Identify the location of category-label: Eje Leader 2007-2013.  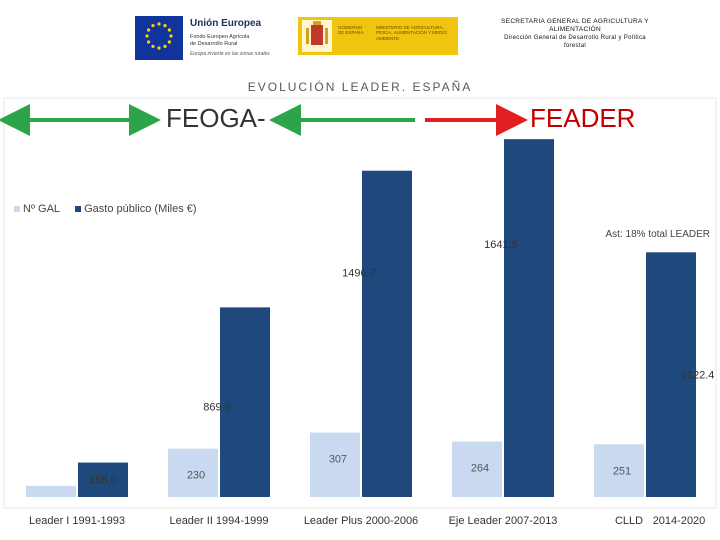
(503, 521).